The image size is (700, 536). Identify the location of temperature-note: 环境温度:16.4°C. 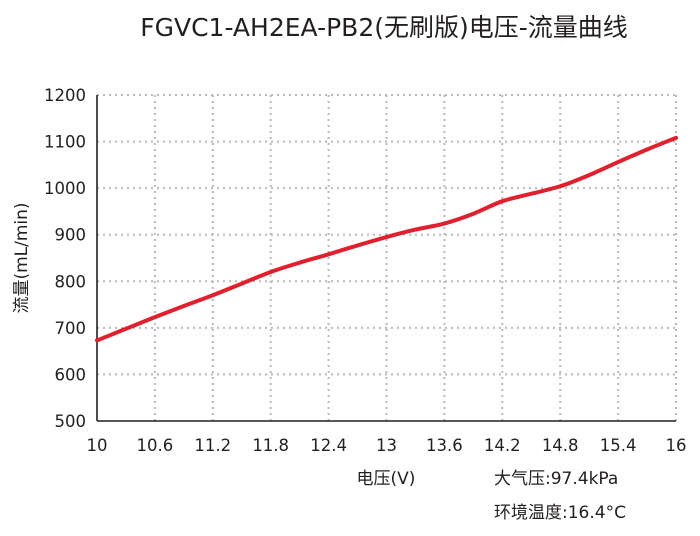
(560, 513).